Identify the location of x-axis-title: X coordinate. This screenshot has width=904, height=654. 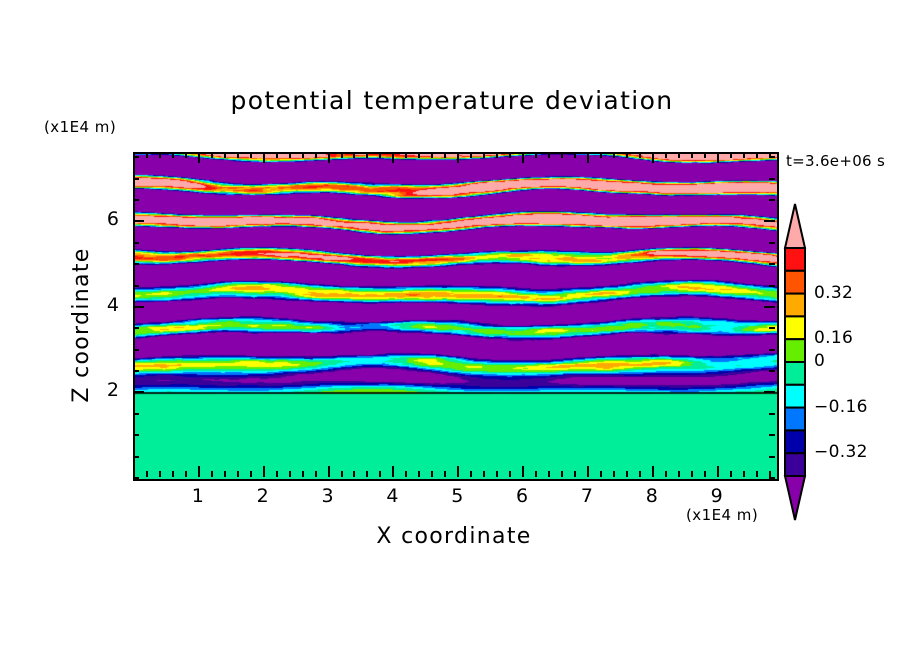
(454, 536).